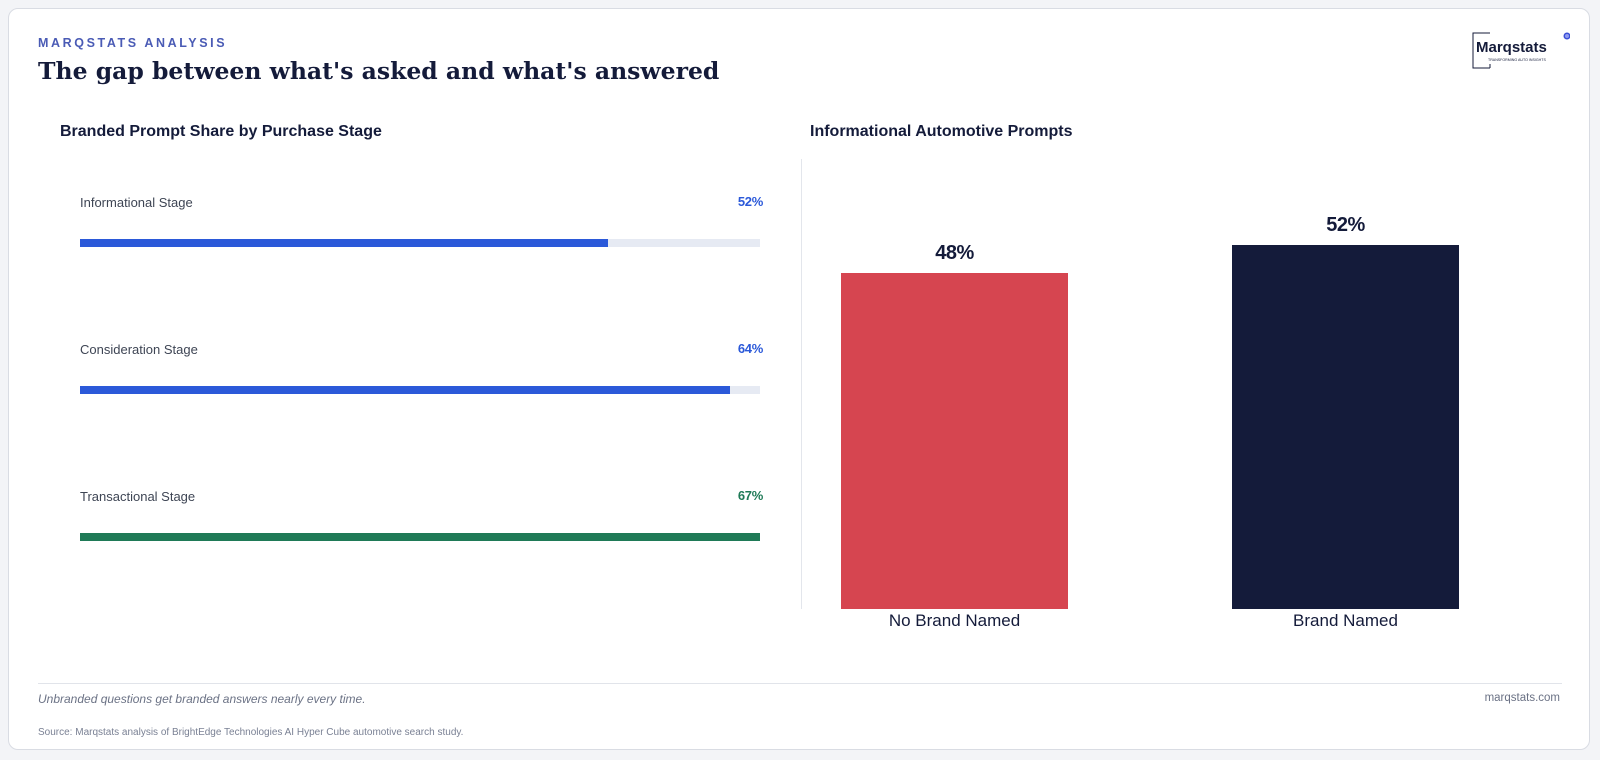 Image resolution: width=1600 pixels, height=760 pixels. What do you see at coordinates (1522, 698) in the screenshot?
I see `site-link: marqstats.com` at bounding box center [1522, 698].